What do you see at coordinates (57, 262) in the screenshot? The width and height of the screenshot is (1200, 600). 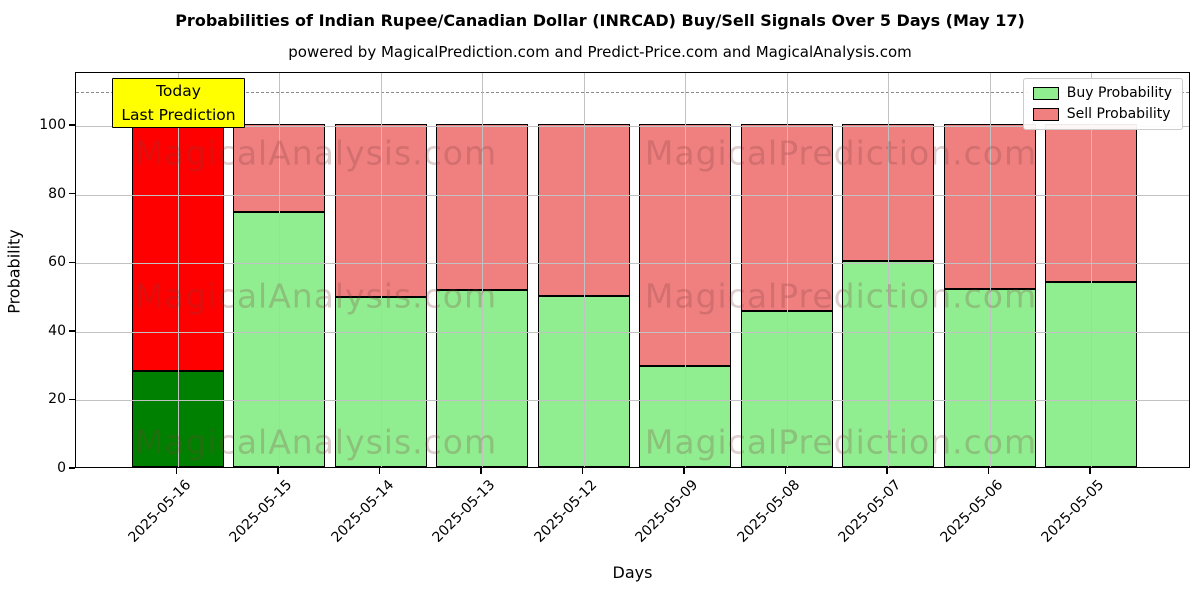 I see `y-tick-label: 60` at bounding box center [57, 262].